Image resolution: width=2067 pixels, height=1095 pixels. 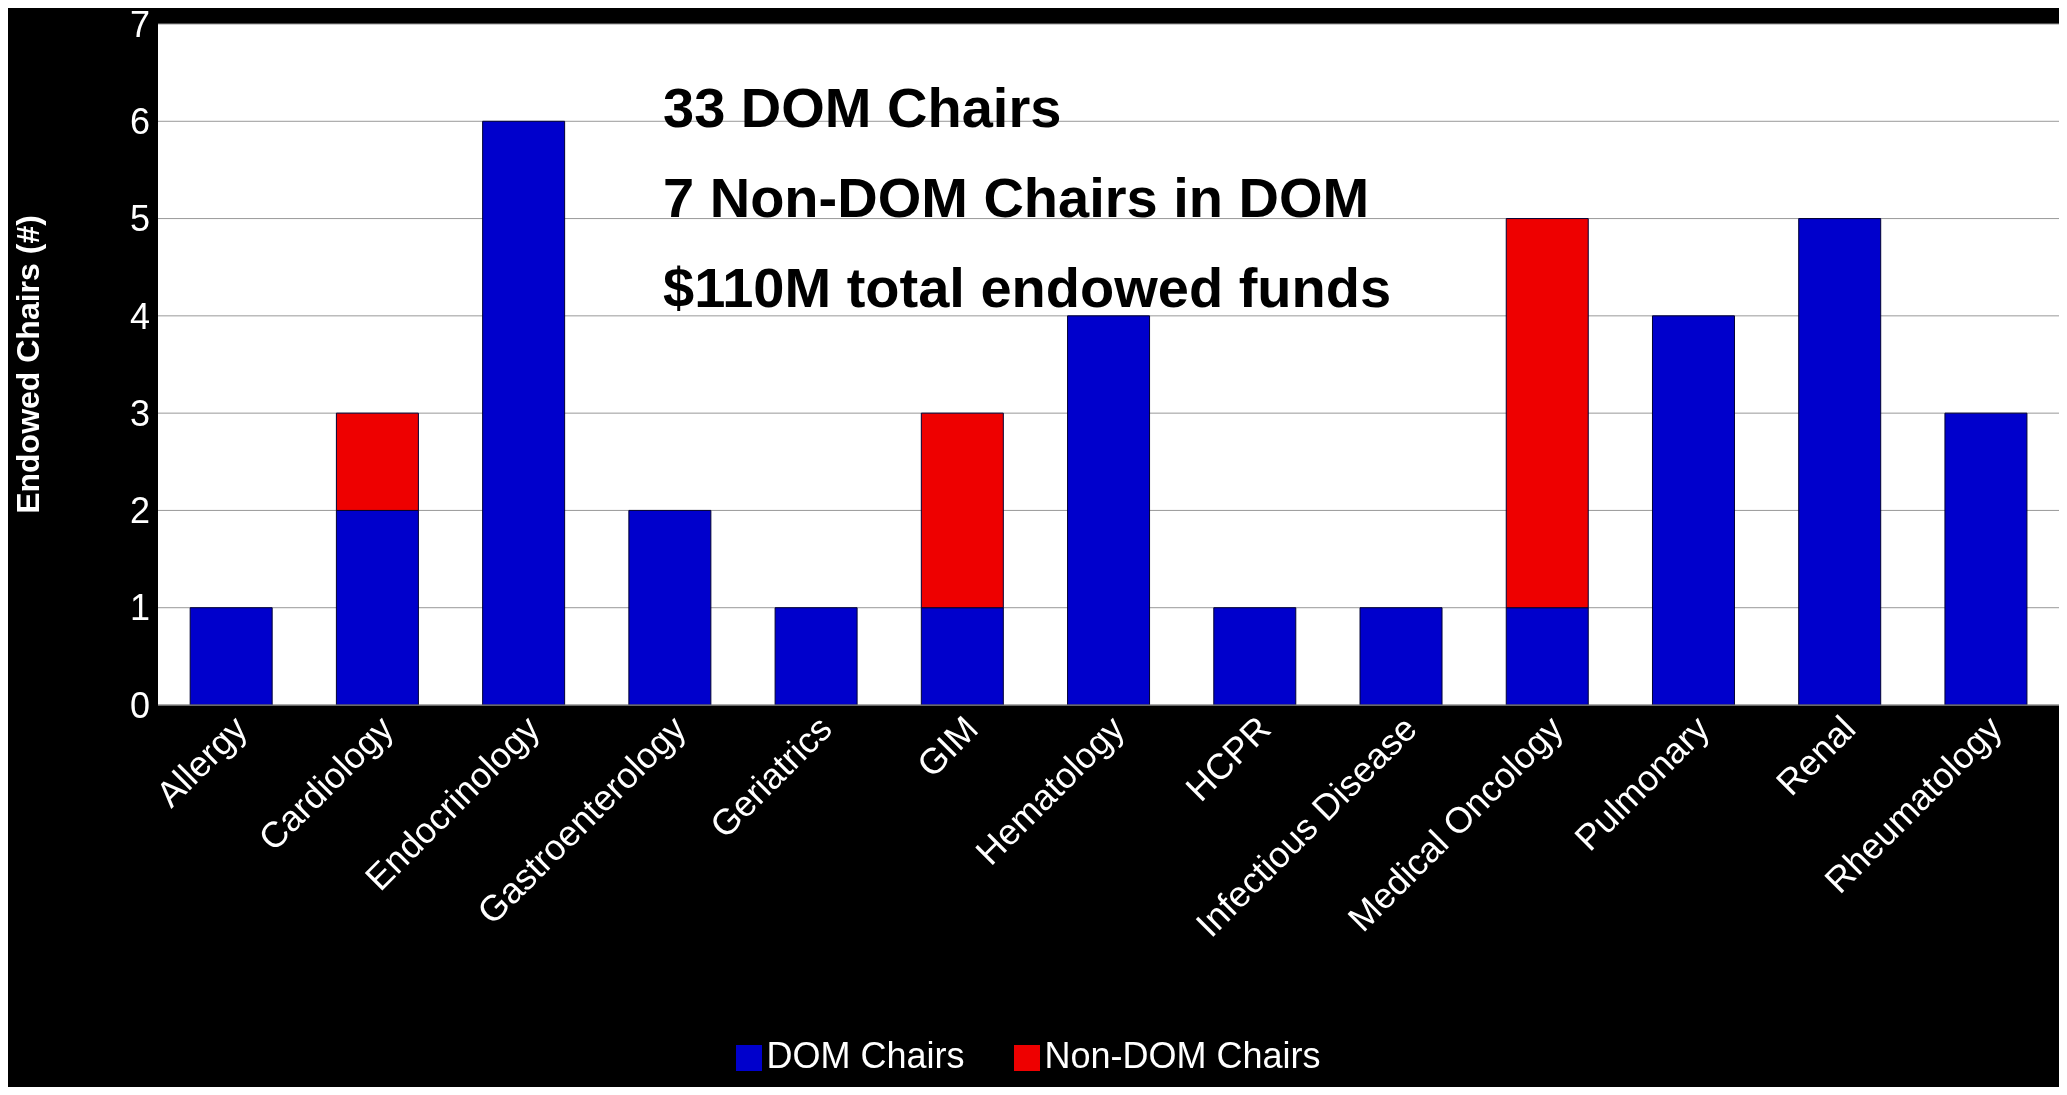 I want to click on y-tick-label: 7, so click(x=139, y=24).